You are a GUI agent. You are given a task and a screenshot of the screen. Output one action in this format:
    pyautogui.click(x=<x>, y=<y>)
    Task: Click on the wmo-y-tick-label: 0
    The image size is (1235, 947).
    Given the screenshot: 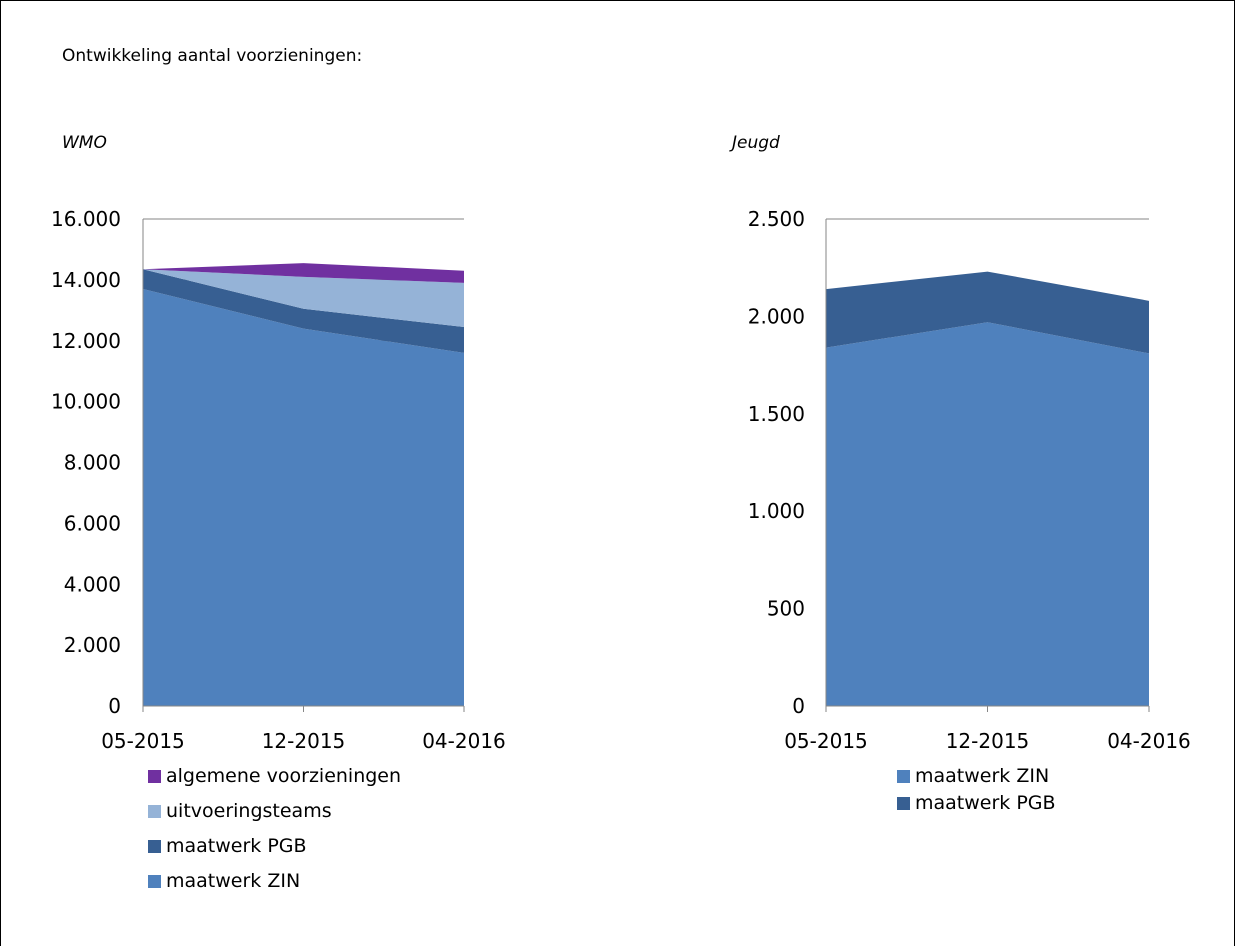 What is the action you would take?
    pyautogui.click(x=114, y=706)
    